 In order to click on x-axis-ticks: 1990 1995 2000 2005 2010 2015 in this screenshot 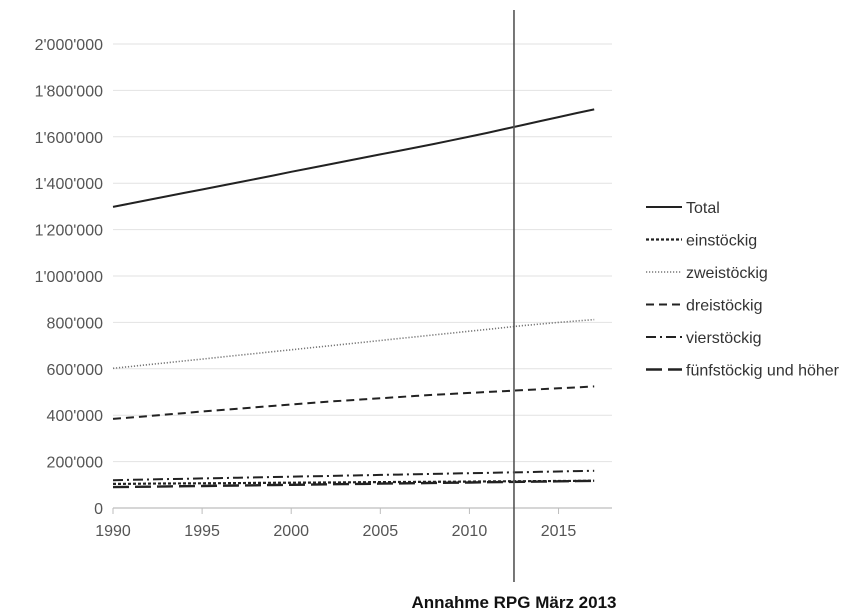, I will do `click(335, 524)`.